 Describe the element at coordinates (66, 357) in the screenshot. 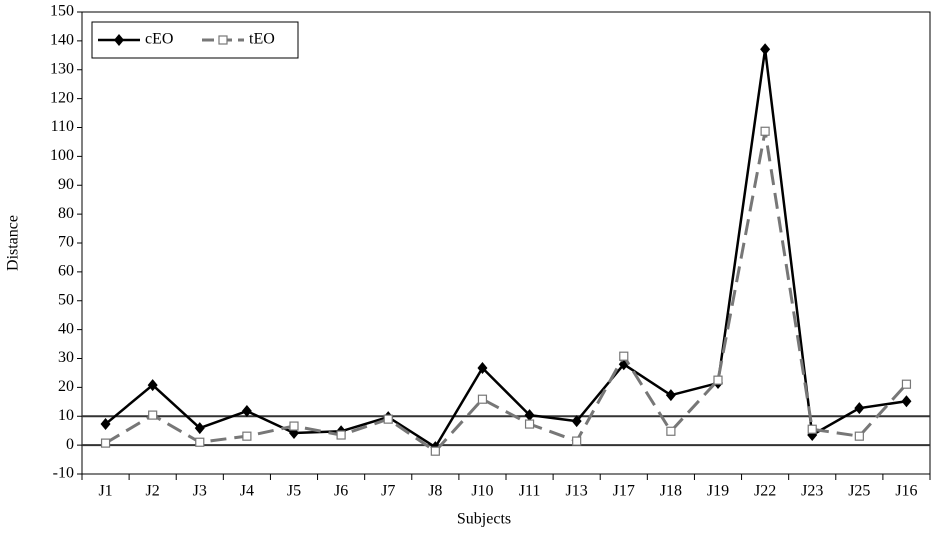

I see `y-tick-label: 30` at that location.